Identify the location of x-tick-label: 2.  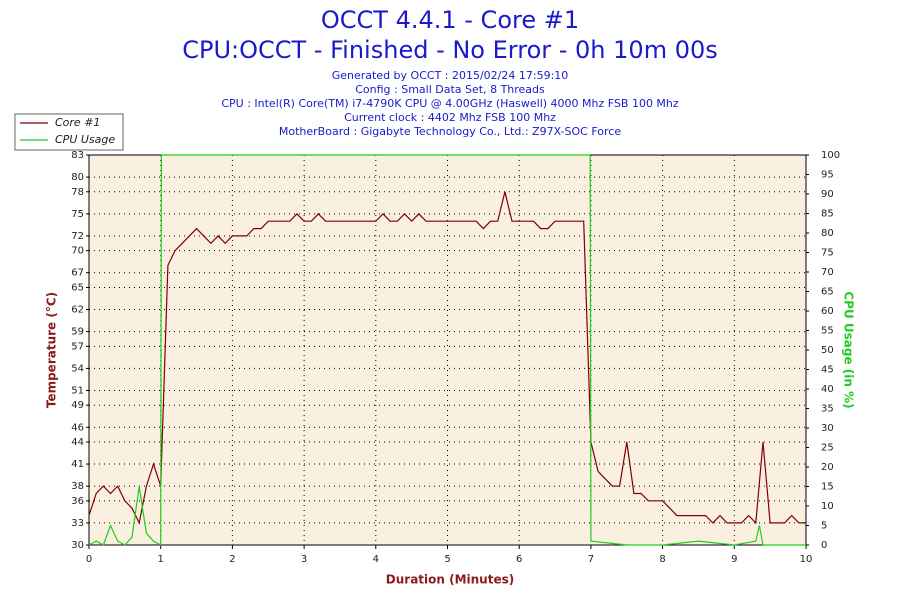
(232, 559).